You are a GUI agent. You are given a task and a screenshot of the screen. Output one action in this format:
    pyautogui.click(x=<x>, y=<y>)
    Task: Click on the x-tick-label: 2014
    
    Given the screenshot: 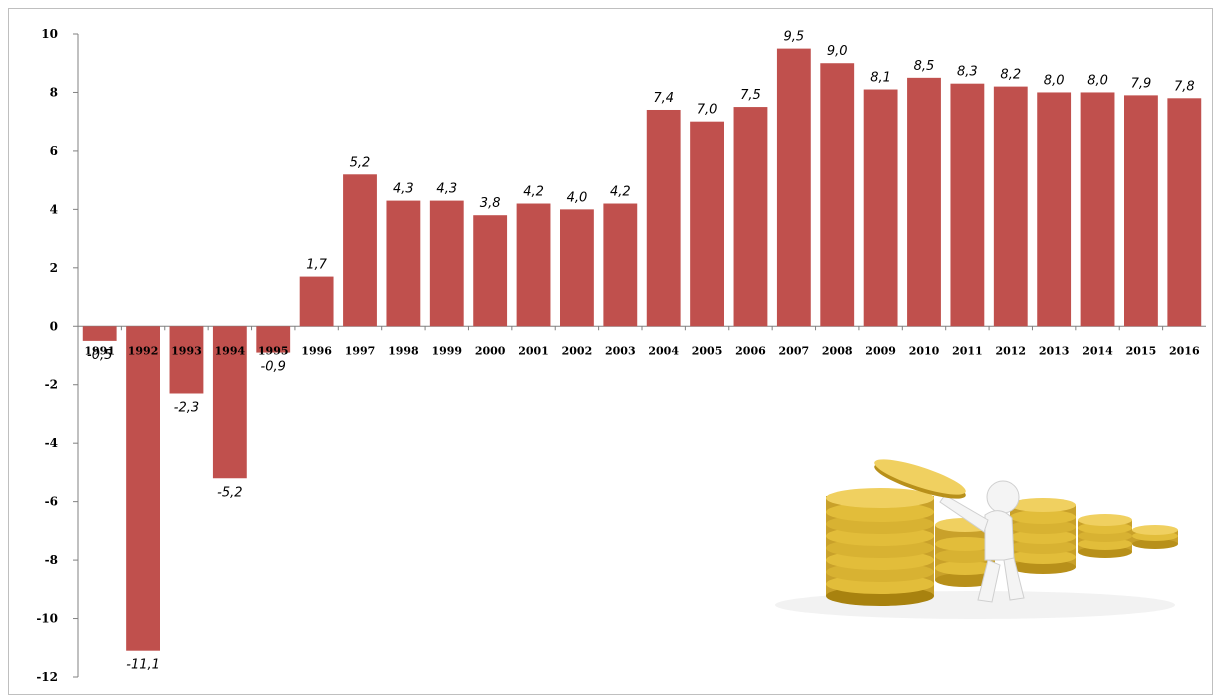 What is the action you would take?
    pyautogui.click(x=1097, y=350)
    